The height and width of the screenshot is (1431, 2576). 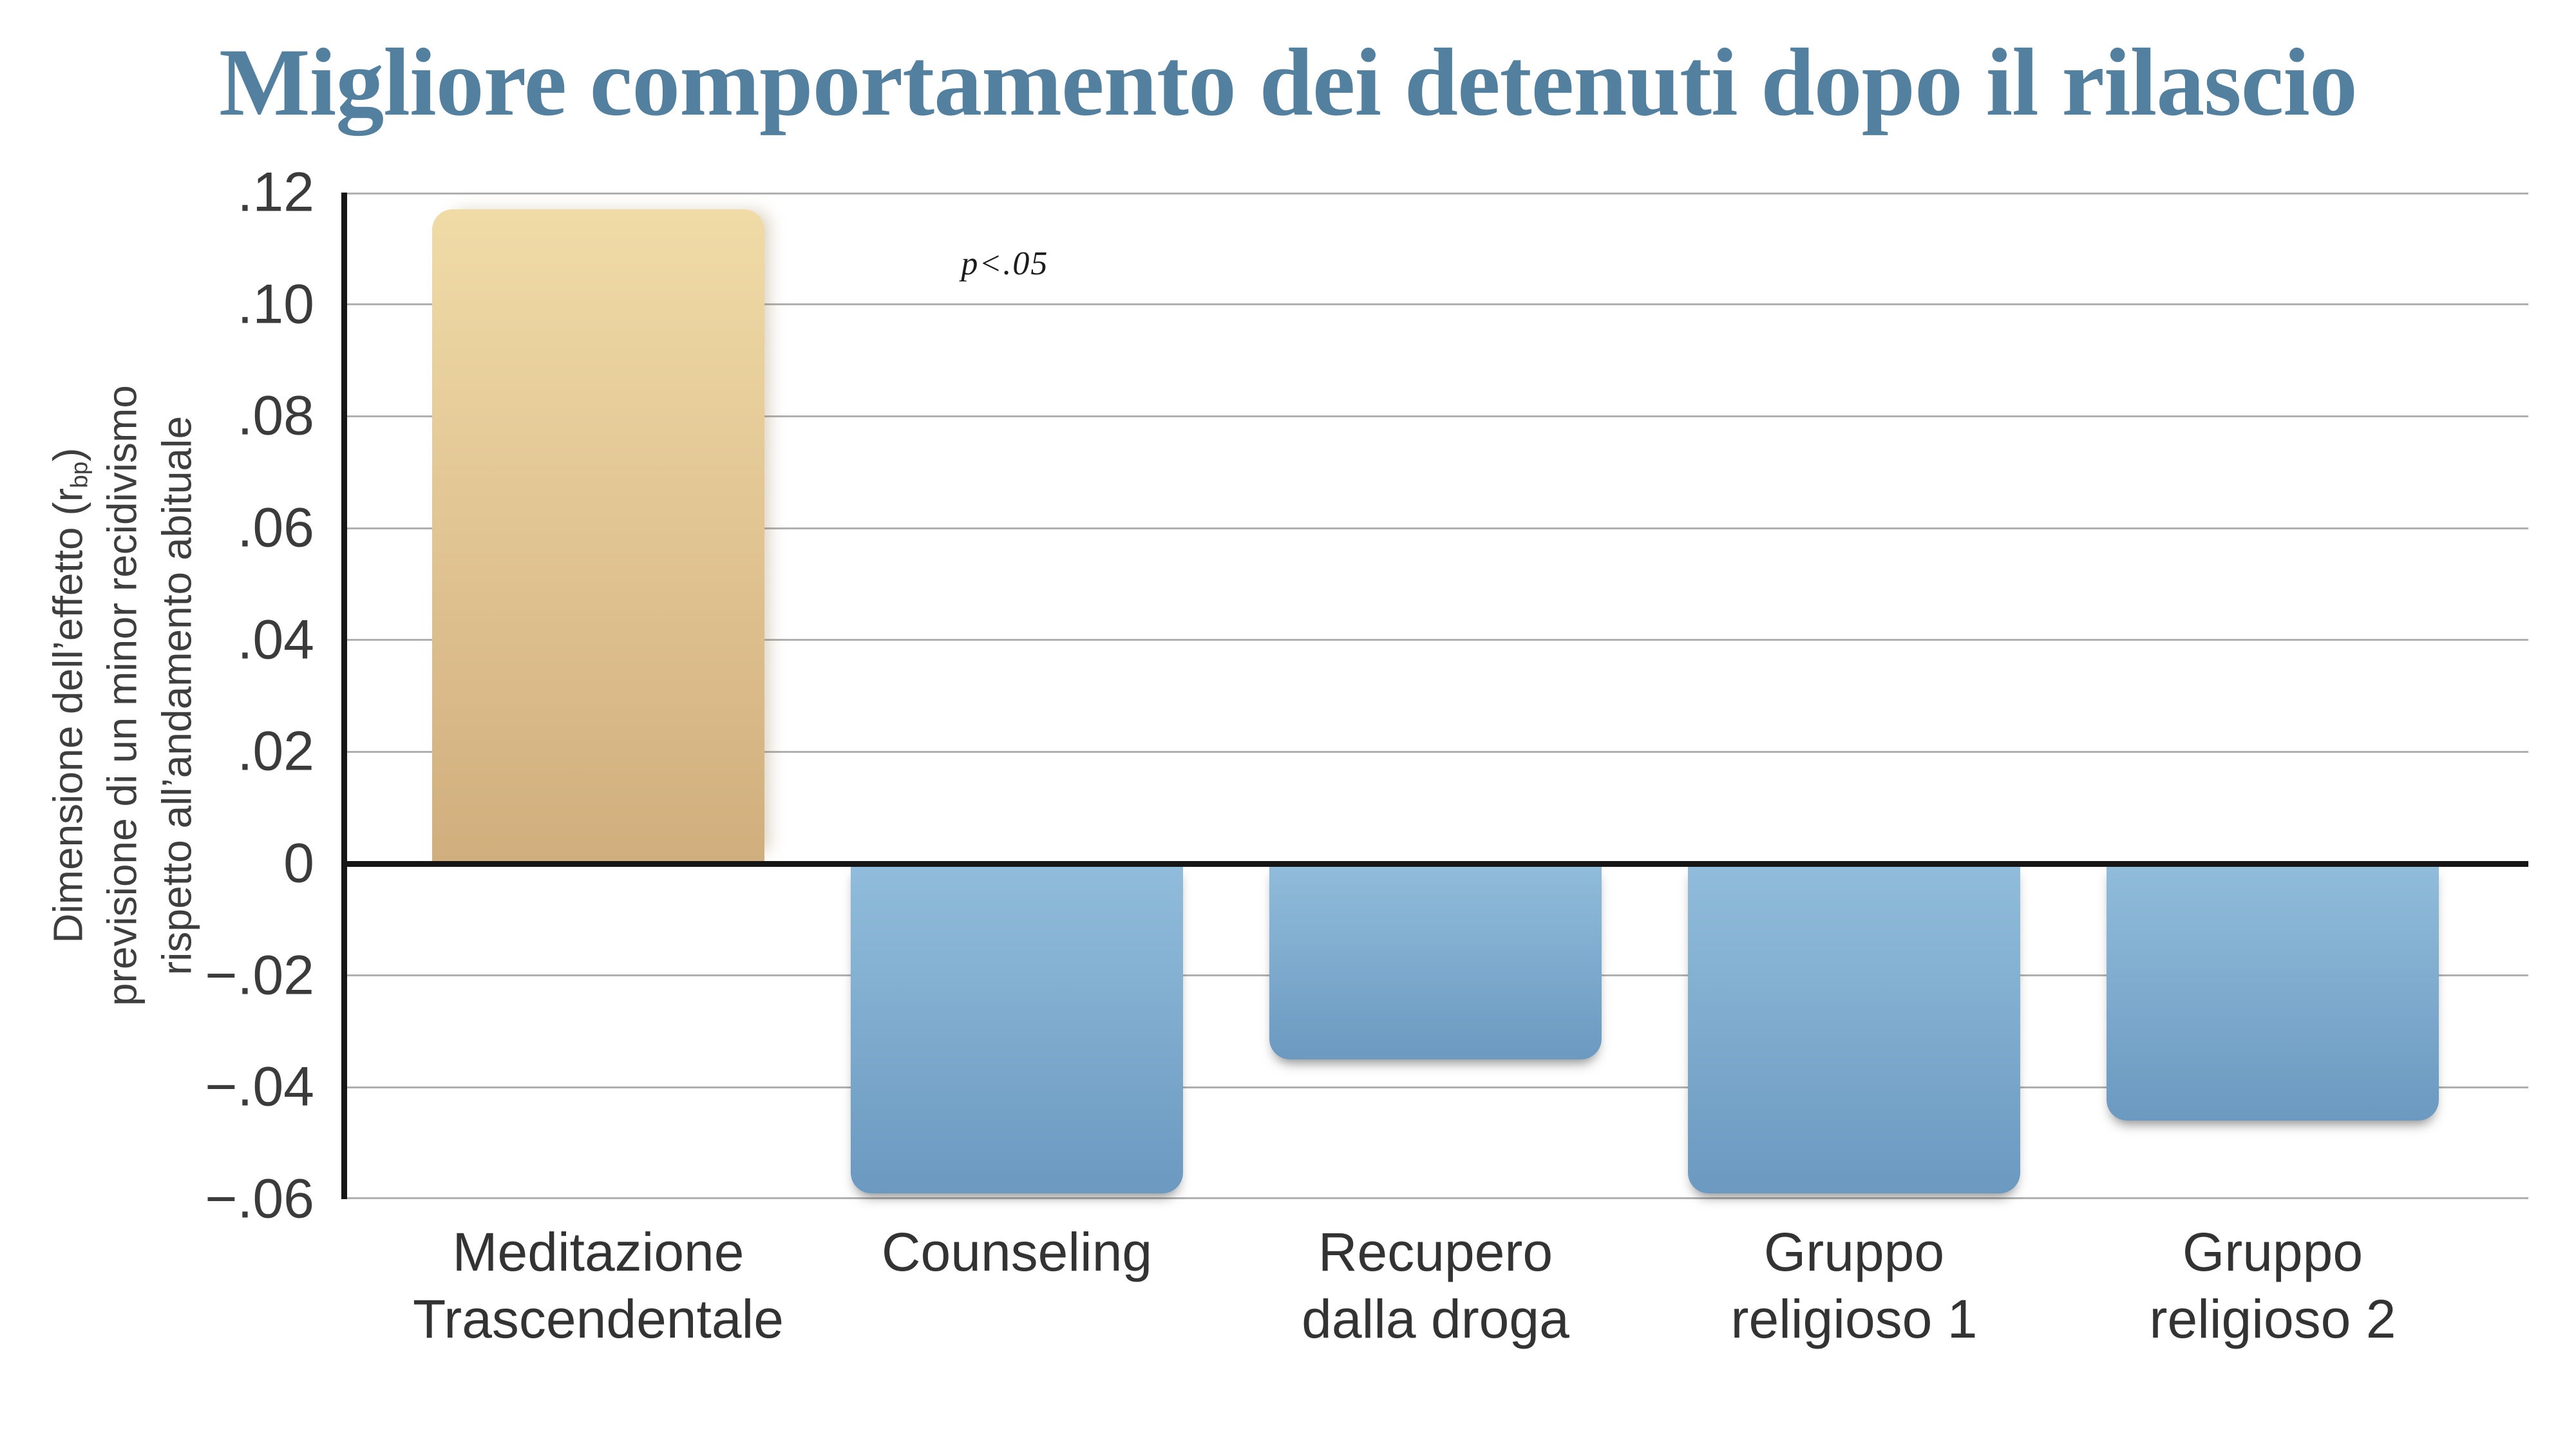 What do you see at coordinates (1854, 1286) in the screenshot?
I see `x-axis-category-label: Gruppo religioso 1` at bounding box center [1854, 1286].